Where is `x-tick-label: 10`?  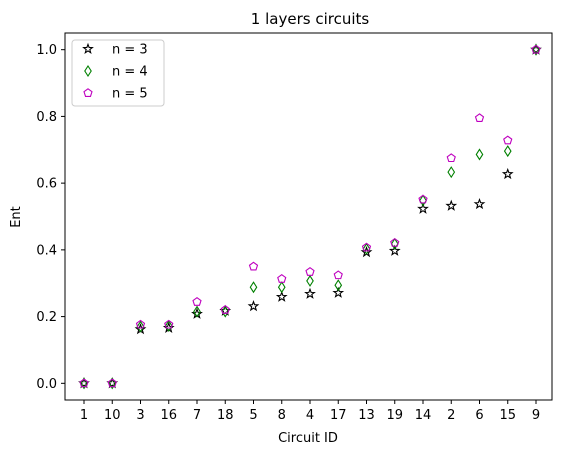
x-tick-label: 10 is located at coordinates (112, 415).